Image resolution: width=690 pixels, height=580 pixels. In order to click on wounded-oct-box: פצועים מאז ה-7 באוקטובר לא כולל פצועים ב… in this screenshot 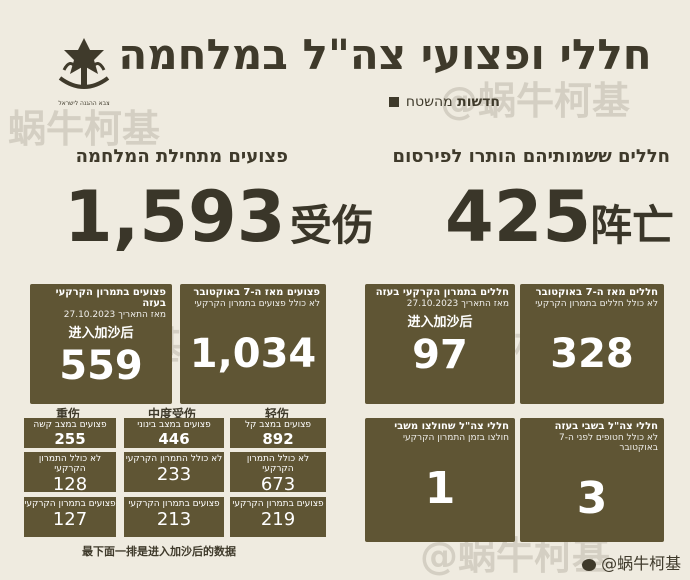, I will do `click(253, 344)`.